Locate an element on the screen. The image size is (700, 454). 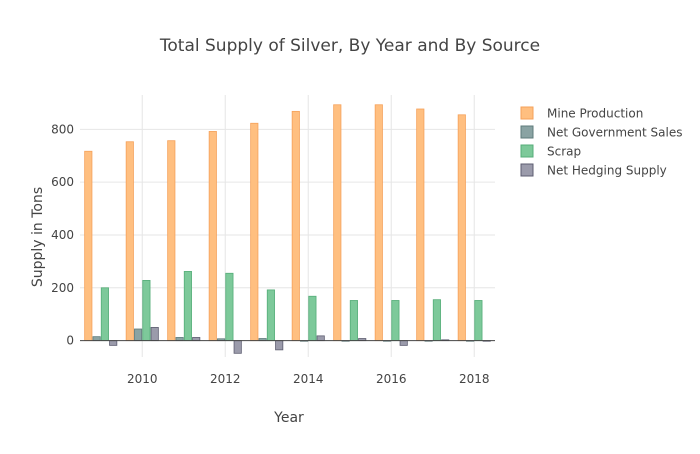
legend-label: Scrap is located at coordinates (564, 152).